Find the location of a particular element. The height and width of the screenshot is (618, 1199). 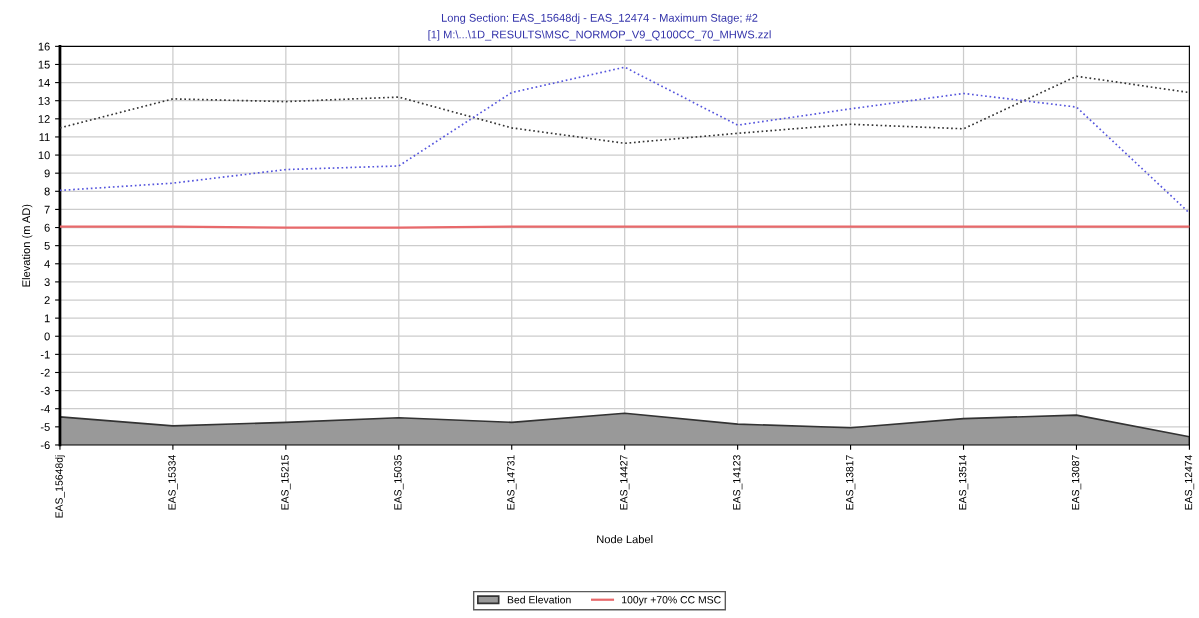

y-tick-label: -3 is located at coordinates (45, 390).